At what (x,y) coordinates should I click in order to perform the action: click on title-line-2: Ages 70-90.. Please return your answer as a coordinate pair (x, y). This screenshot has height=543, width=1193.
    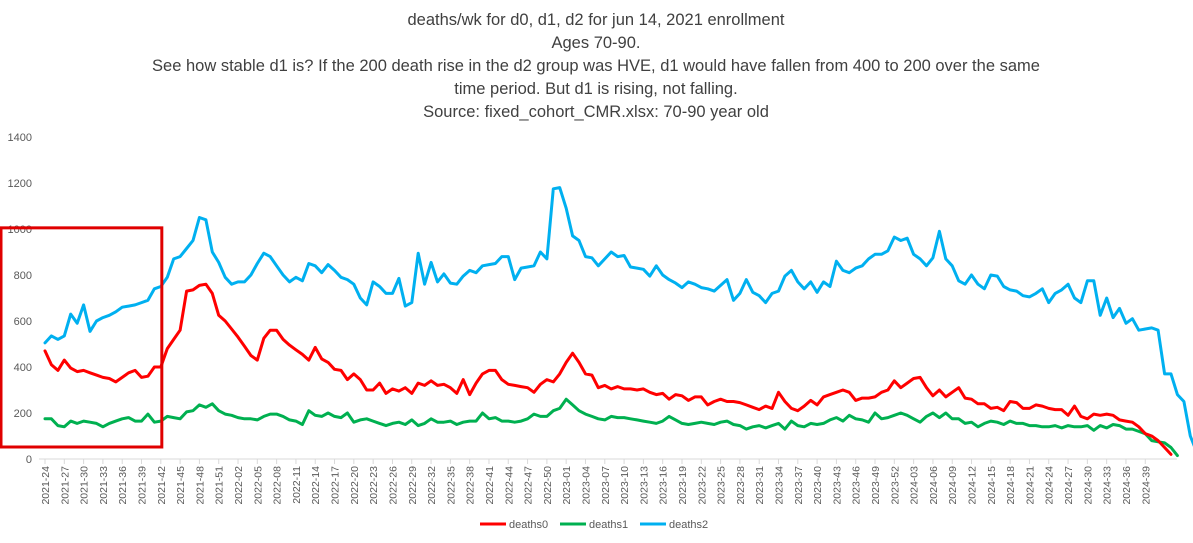
    Looking at the image, I should click on (596, 43).